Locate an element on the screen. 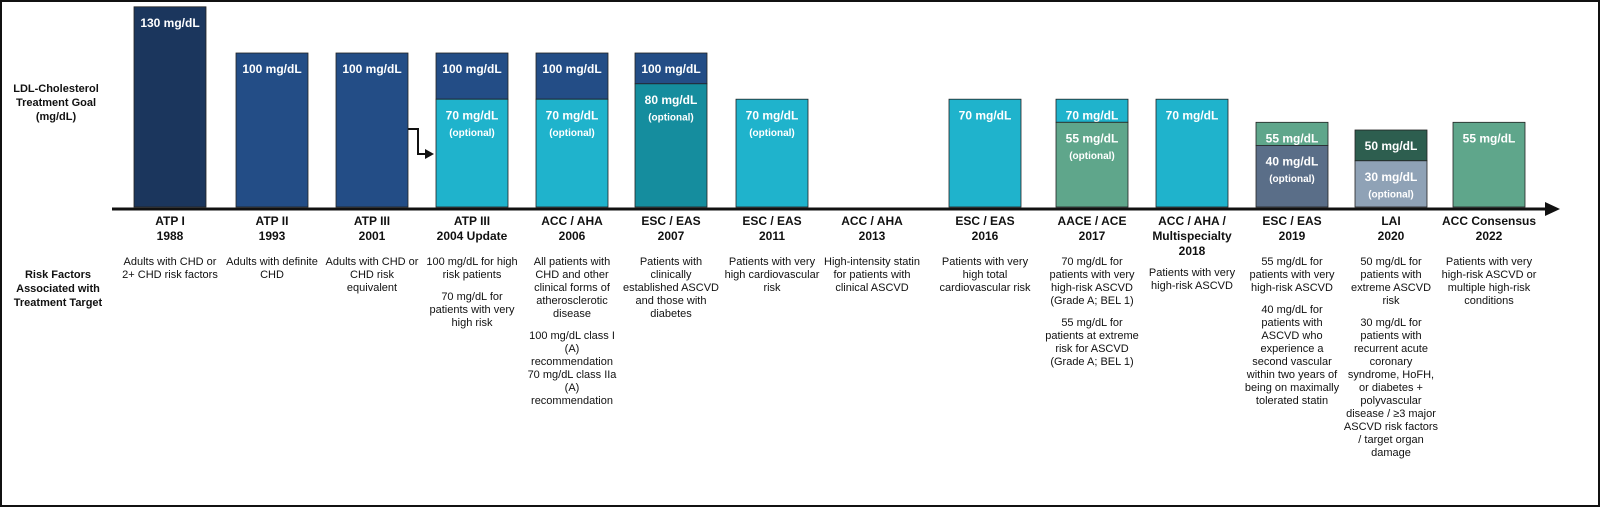 This screenshot has width=1600, height=507. goal-axis-label: LDL-Cholesterol Treatment Goal (mg/dL) is located at coordinates (56, 103).